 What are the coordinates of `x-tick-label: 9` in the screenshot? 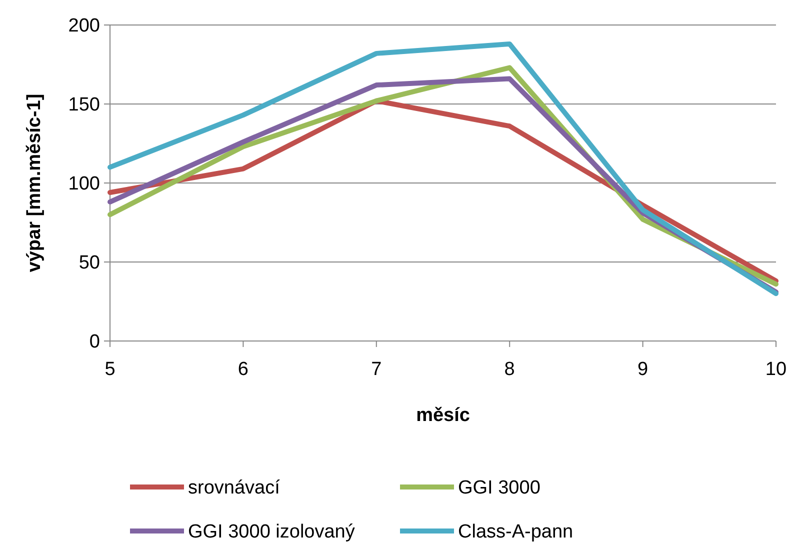 It's located at (643, 369).